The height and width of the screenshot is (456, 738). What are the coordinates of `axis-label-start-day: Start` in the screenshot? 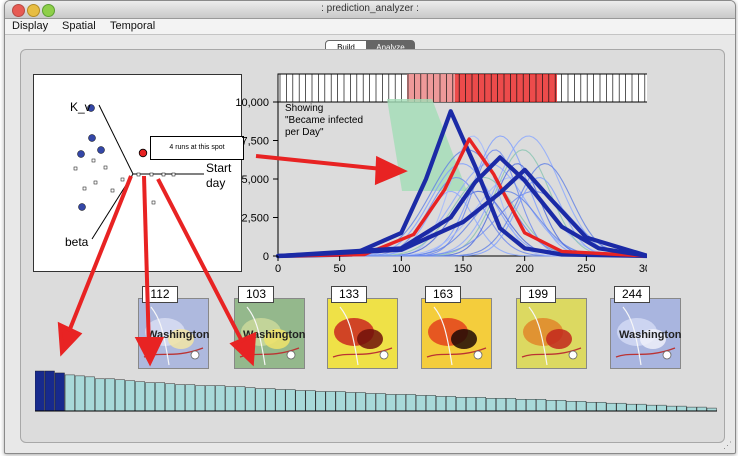 It's located at (219, 168).